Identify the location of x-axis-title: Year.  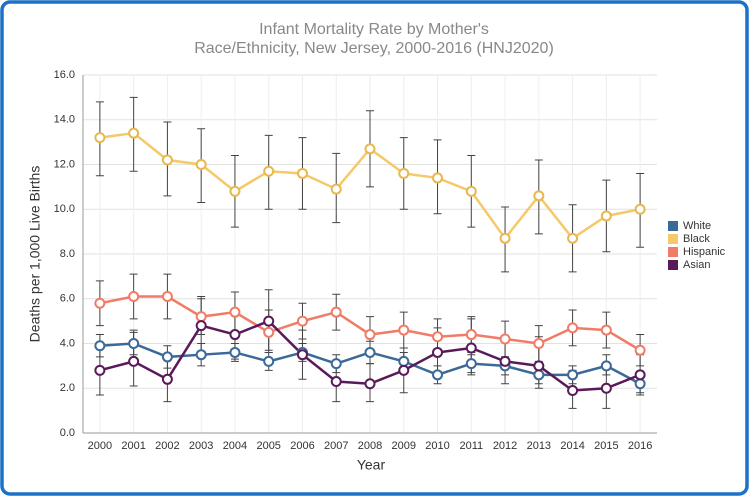
(371, 465).